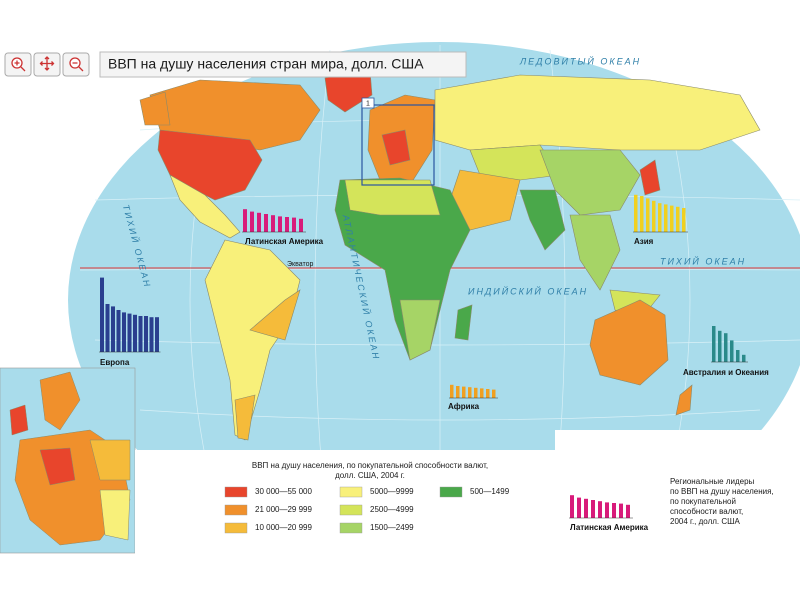 The image size is (800, 600). Describe the element at coordinates (300, 264) in the screenshot. I see `equator-label: Экватор` at that location.